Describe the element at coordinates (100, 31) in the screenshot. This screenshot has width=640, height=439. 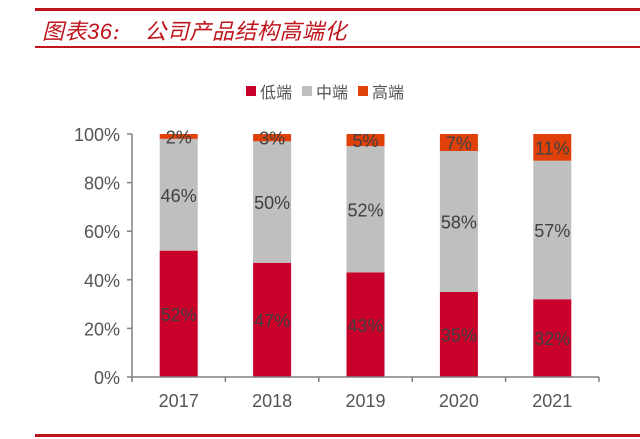
I see `figure-number: 36` at that location.